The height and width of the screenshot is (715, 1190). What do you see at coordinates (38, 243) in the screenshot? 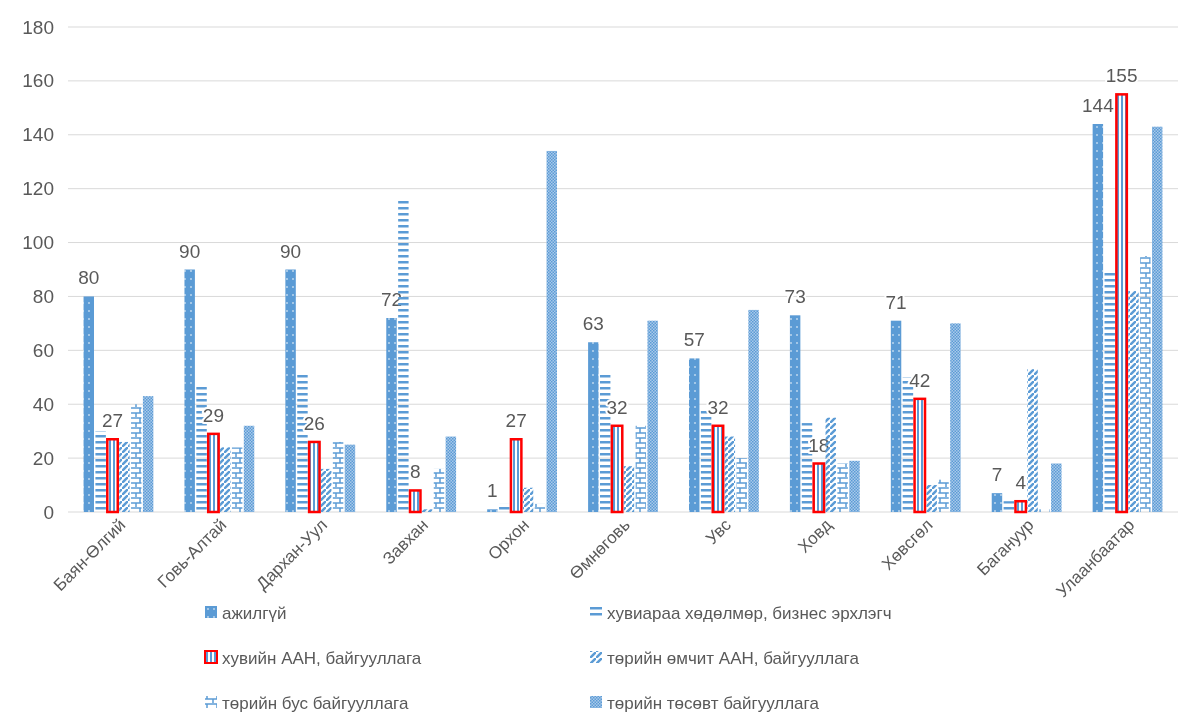
I see `y-tick-label: 100` at bounding box center [38, 243].